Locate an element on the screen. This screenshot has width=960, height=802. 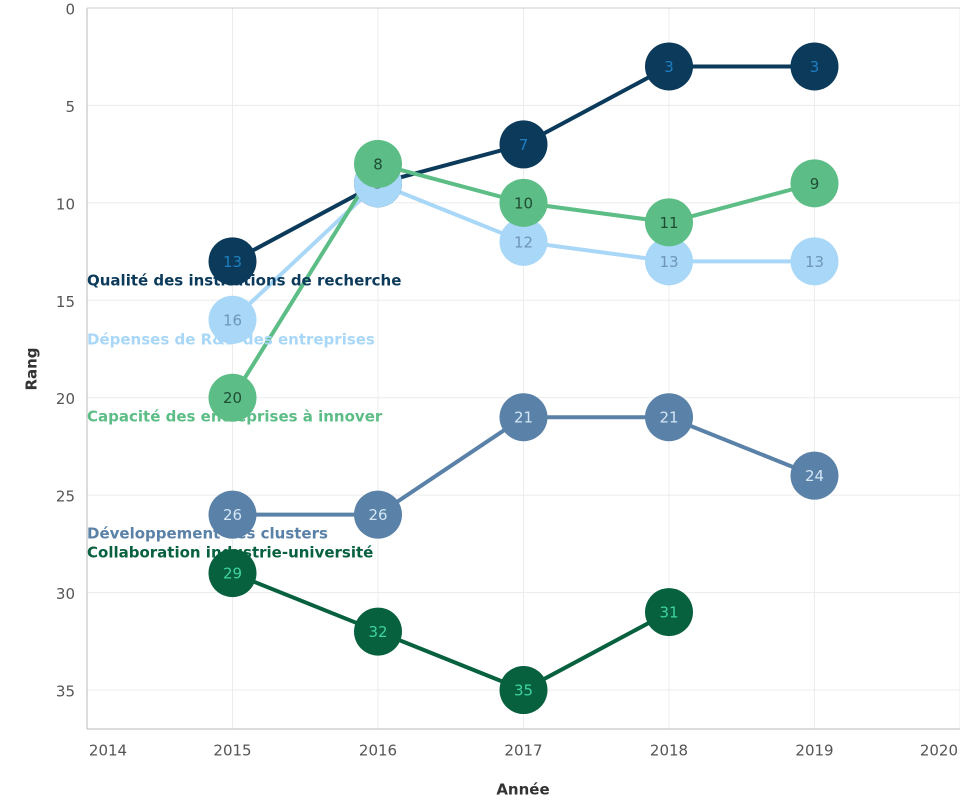
y-tick-label: 30 is located at coordinates (65, 594).